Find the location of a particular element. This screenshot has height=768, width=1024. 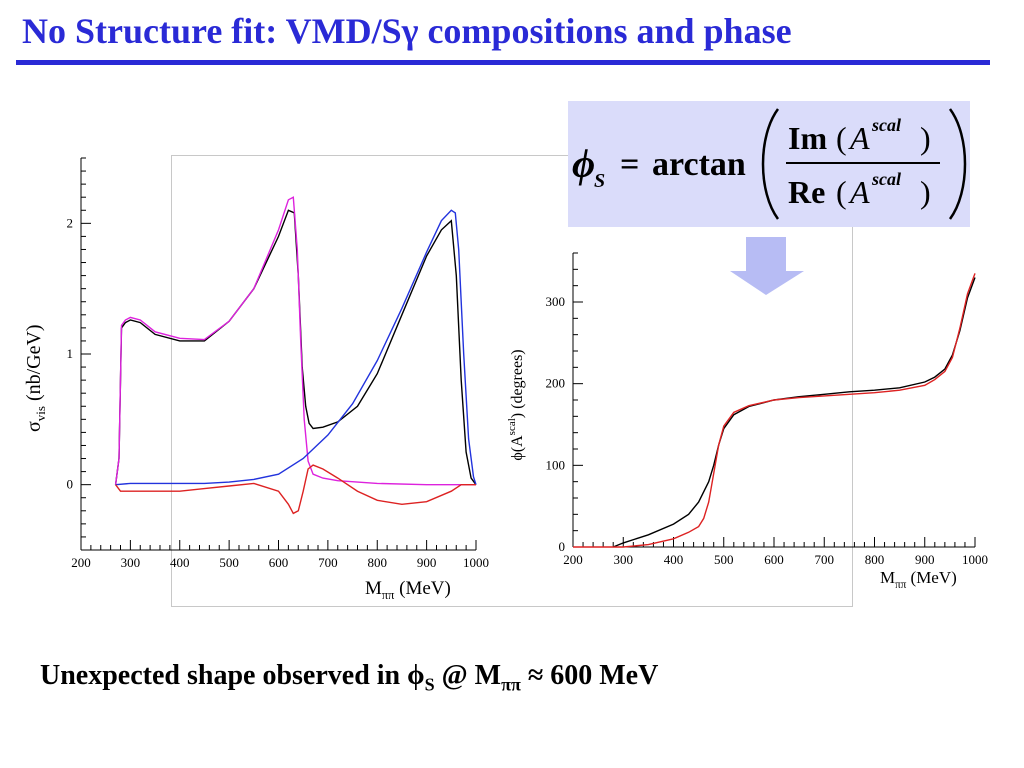

caption-phi-sub: S is located at coordinates (429, 684).